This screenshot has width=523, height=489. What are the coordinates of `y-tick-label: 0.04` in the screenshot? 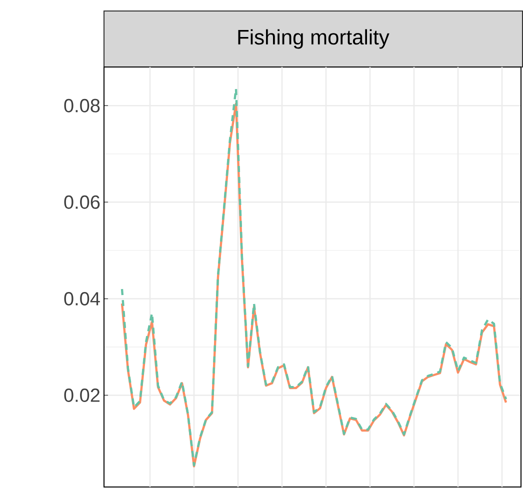 It's located at (82, 299).